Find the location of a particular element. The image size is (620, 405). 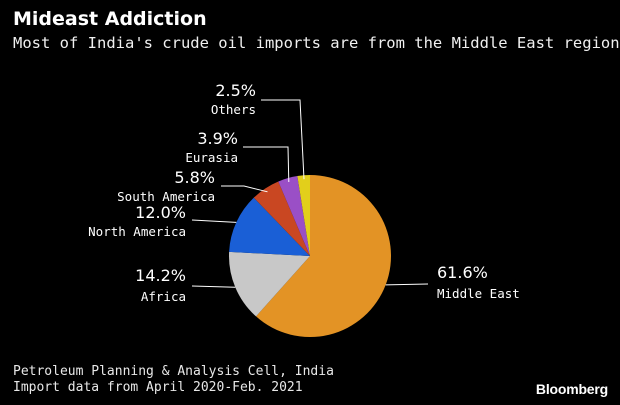

value-label-north-america: 12.0% is located at coordinates (160, 212).